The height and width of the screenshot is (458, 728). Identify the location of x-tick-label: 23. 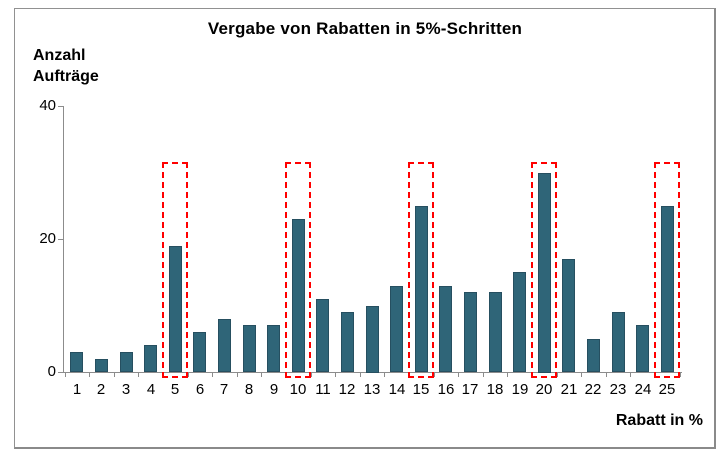
(618, 389).